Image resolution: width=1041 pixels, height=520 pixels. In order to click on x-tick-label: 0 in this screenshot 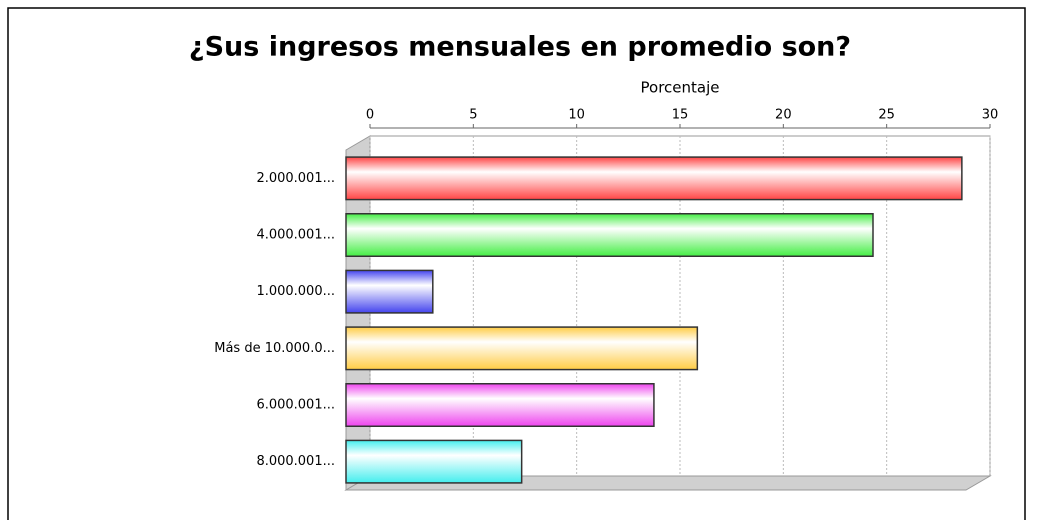, I will do `click(370, 115)`.